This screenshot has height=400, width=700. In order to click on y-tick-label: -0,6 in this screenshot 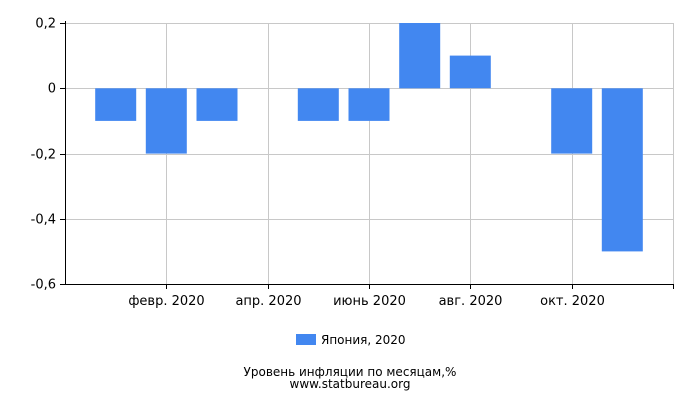, I will do `click(43, 285)`.